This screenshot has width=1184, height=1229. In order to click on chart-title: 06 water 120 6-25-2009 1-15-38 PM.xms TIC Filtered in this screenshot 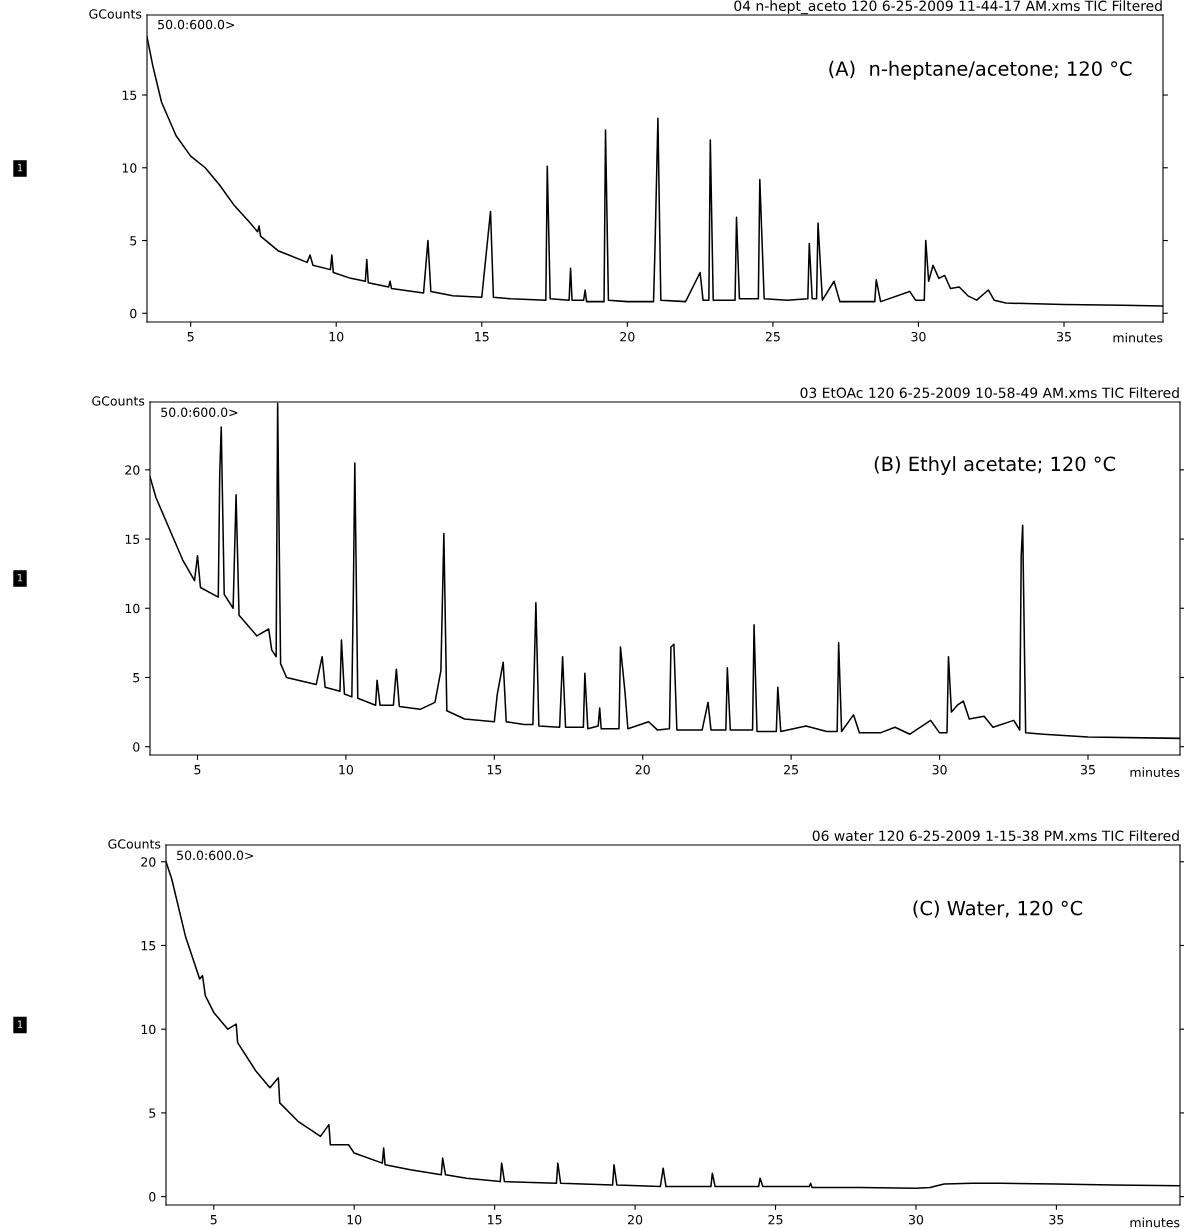, I will do `click(995, 836)`.